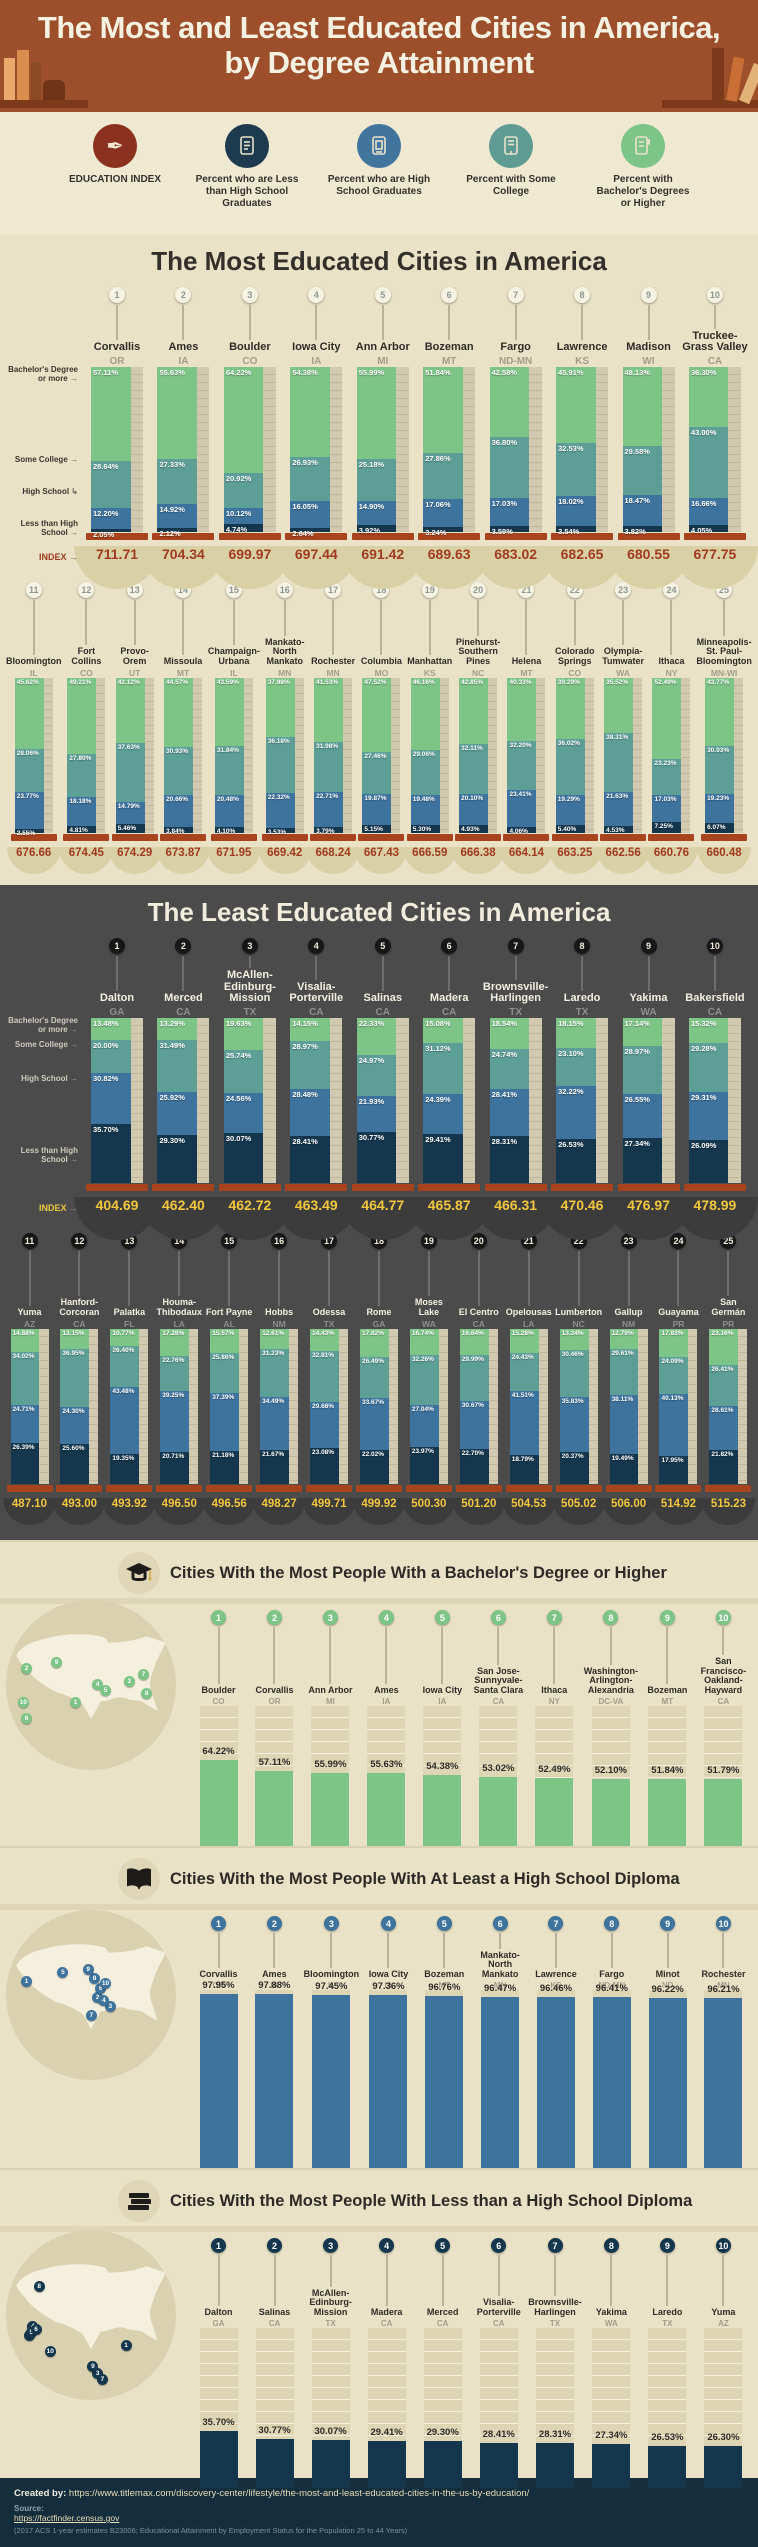  Describe the element at coordinates (386, 2363) in the screenshot. I see `ranked-city-column: 4 Madera CA 29.41%` at that location.